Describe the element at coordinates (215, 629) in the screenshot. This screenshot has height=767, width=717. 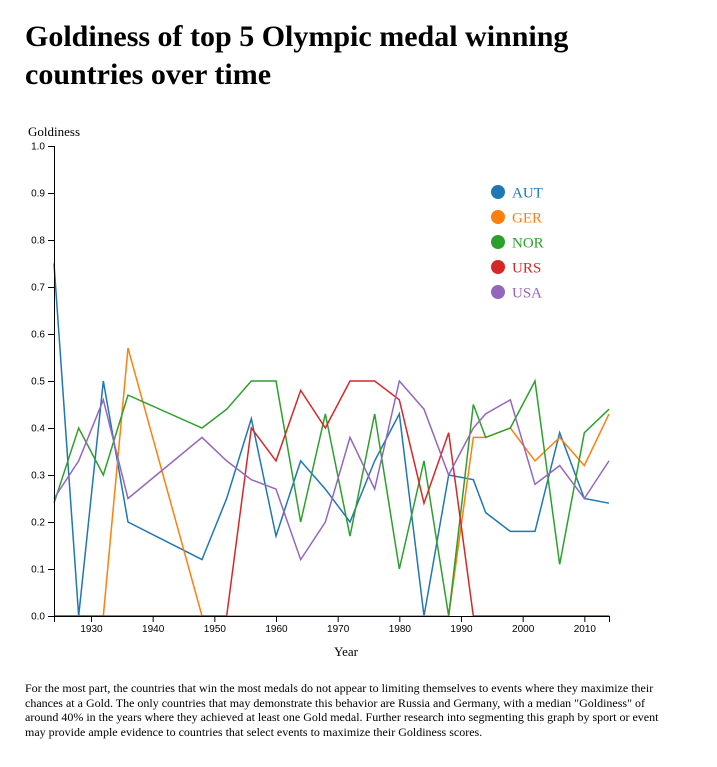
I see `x-tick-label: 1950` at that location.